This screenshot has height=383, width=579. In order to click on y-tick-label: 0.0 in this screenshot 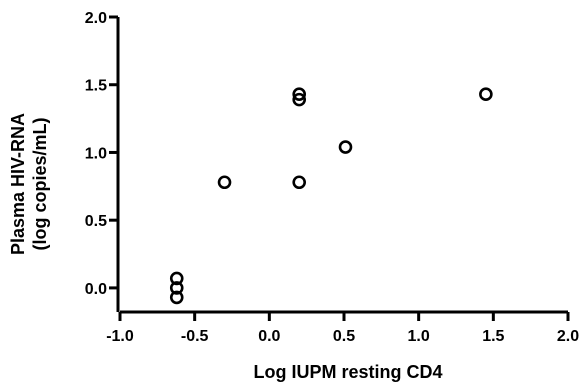, I will do `click(96, 289)`.